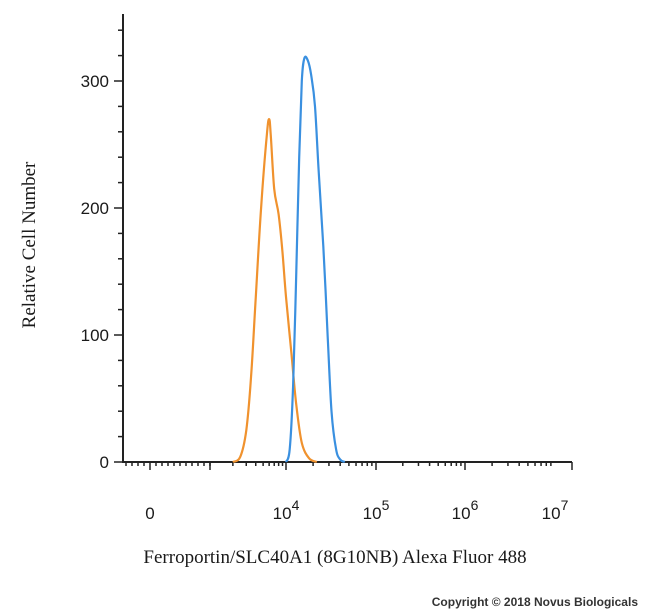  I want to click on series-layer, so click(289, 259).